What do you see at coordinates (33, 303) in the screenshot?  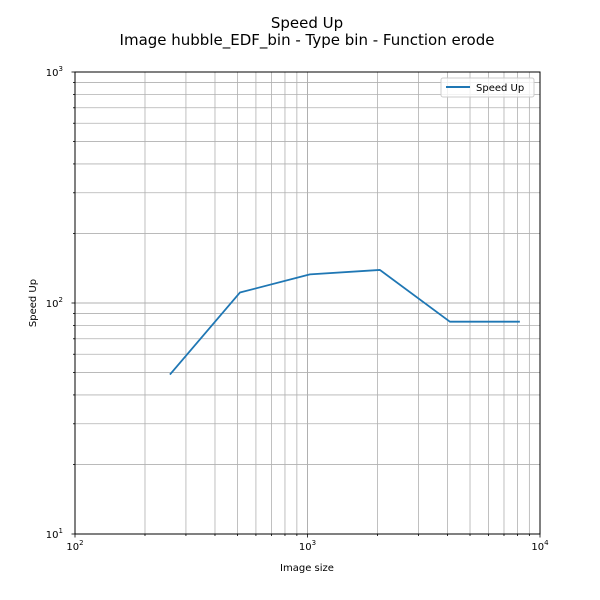 I see `y-axis-label: Speed Up` at bounding box center [33, 303].